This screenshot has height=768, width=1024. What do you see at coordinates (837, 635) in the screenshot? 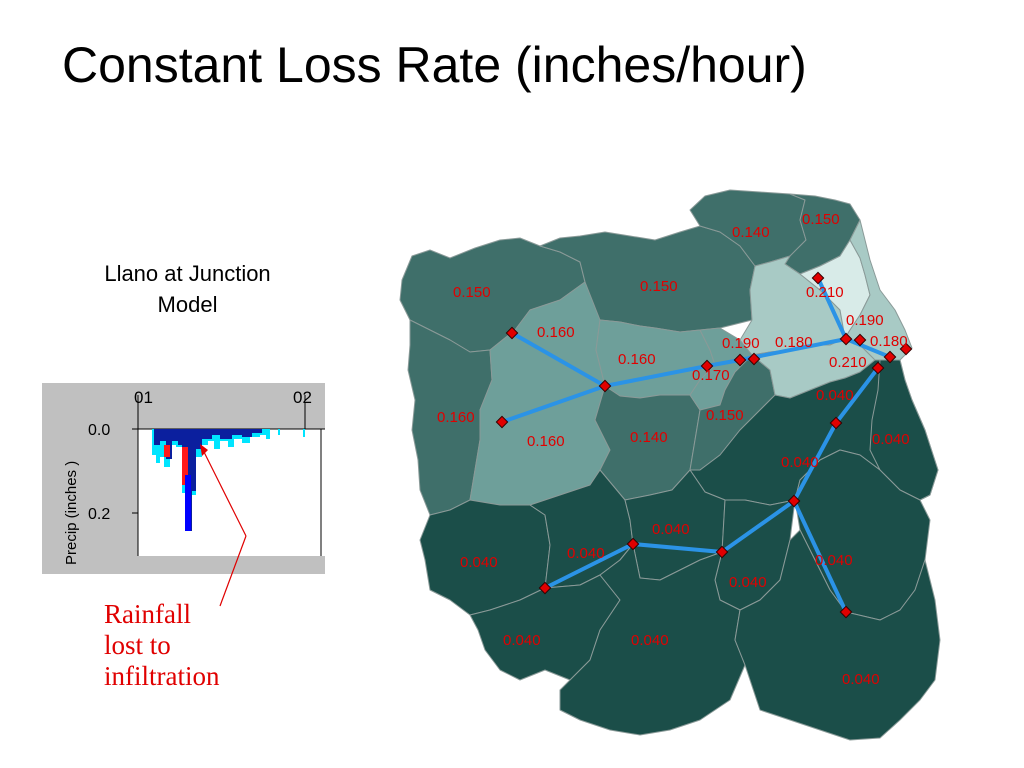
I see `subbasin-s-lower-east` at bounding box center [837, 635].